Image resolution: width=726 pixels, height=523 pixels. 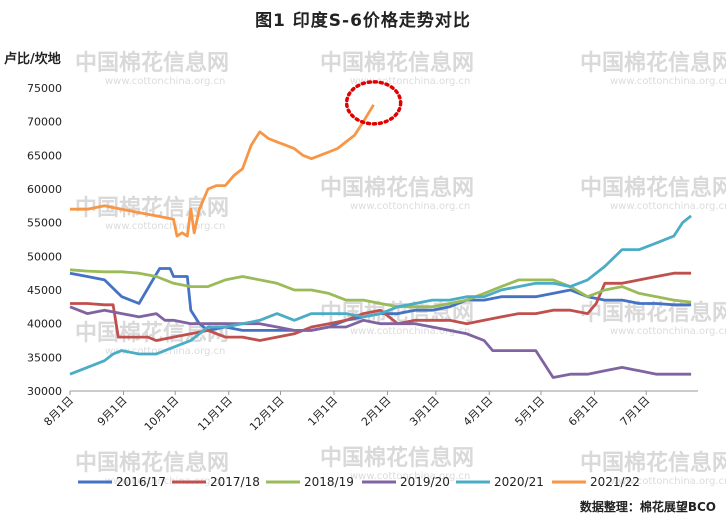 What do you see at coordinates (141, 482) in the screenshot?
I see `legend-label: 2016/17` at bounding box center [141, 482].